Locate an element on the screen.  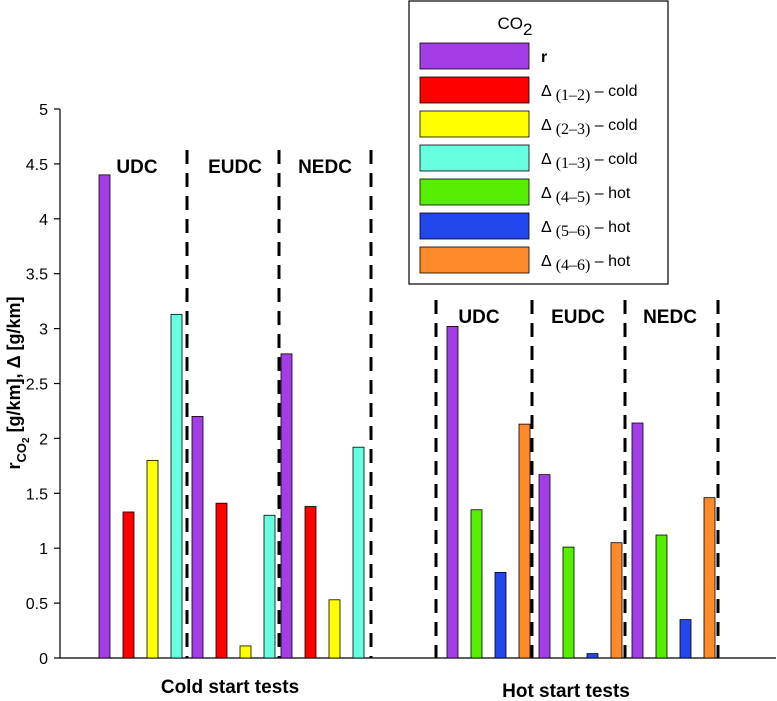
y-tick-label: 0 is located at coordinates (43, 659).